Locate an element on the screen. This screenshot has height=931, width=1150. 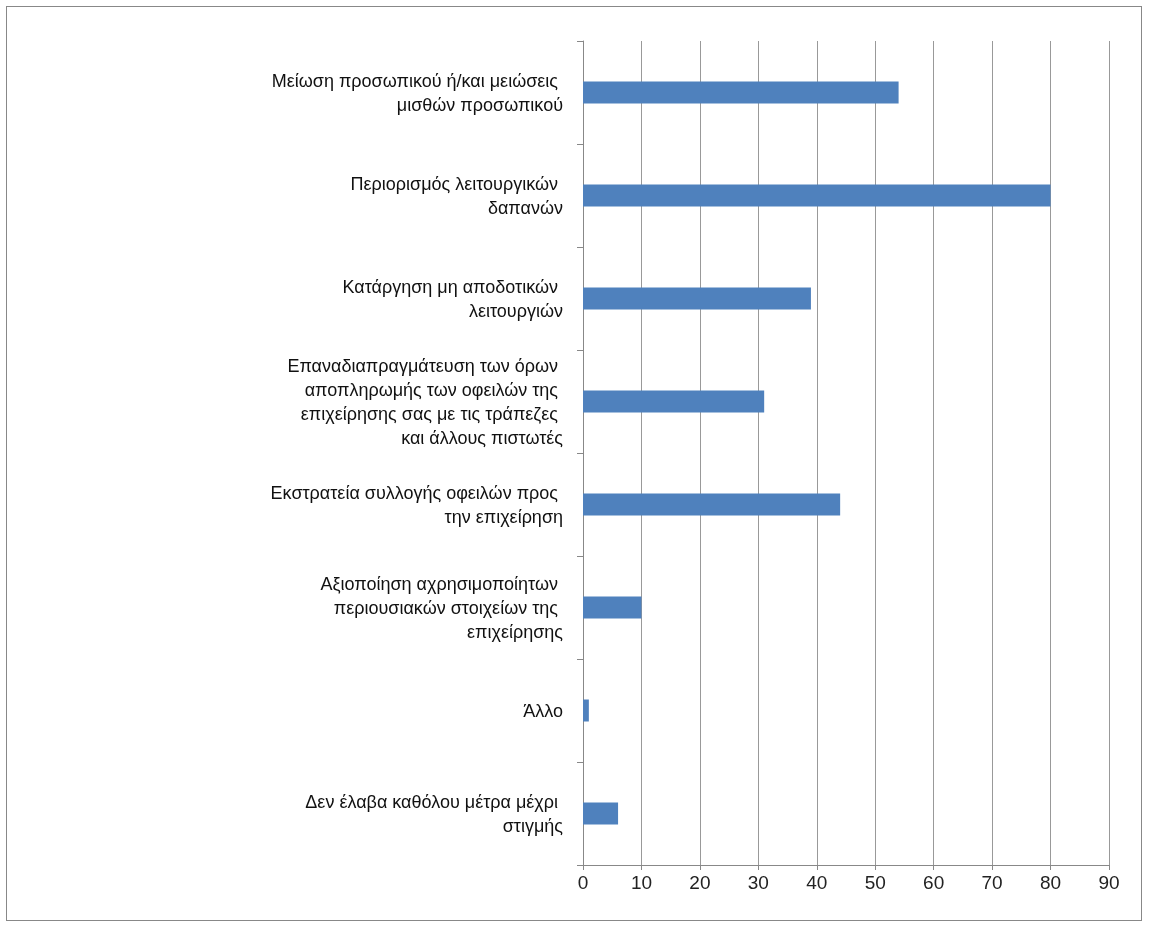
x-tick-label: 70 is located at coordinates (992, 882).